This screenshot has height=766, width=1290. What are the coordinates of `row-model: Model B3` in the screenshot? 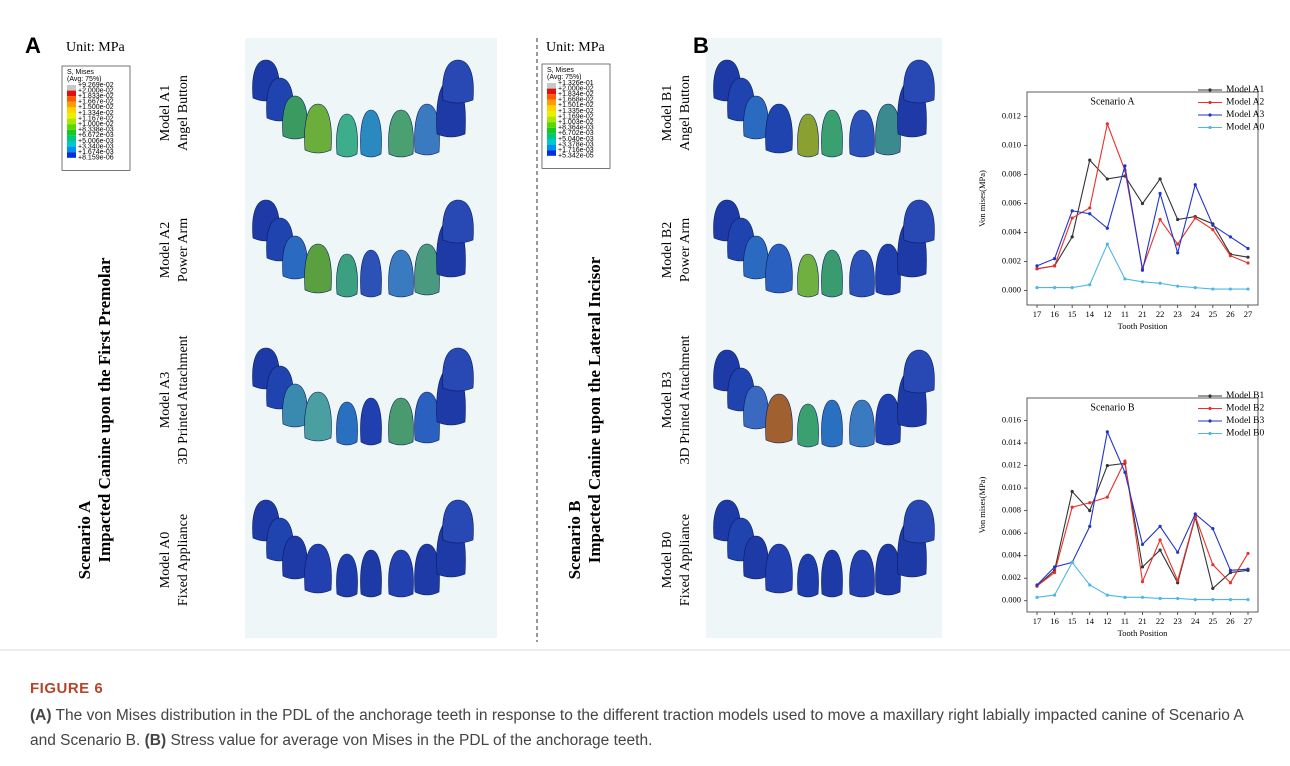 It's located at (667, 400).